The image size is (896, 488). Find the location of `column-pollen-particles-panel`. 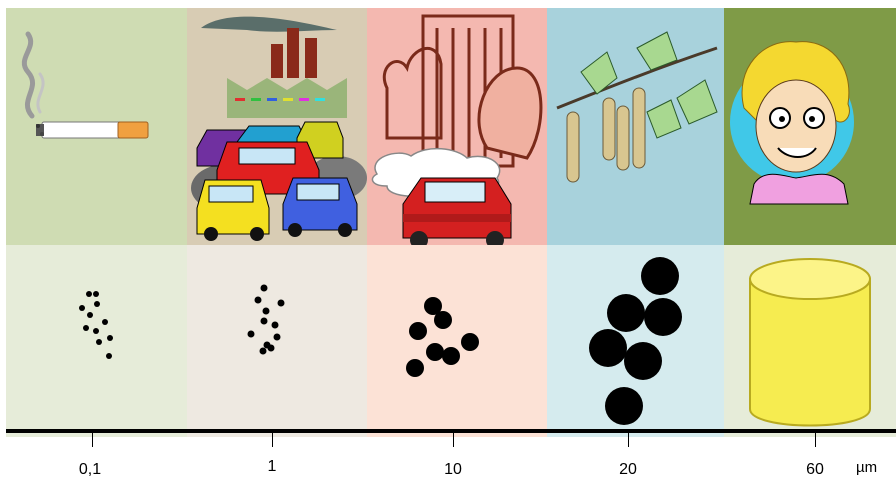

column-pollen-particles-panel is located at coordinates (635, 341).